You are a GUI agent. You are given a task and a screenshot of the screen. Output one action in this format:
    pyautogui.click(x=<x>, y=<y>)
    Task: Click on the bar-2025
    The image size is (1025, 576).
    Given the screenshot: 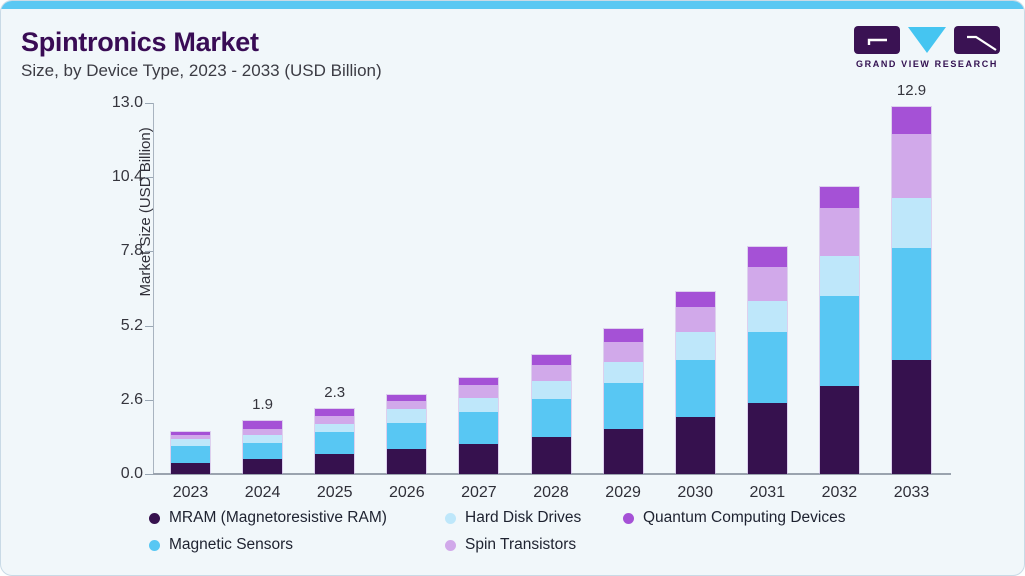 What is the action you would take?
    pyautogui.click(x=335, y=441)
    